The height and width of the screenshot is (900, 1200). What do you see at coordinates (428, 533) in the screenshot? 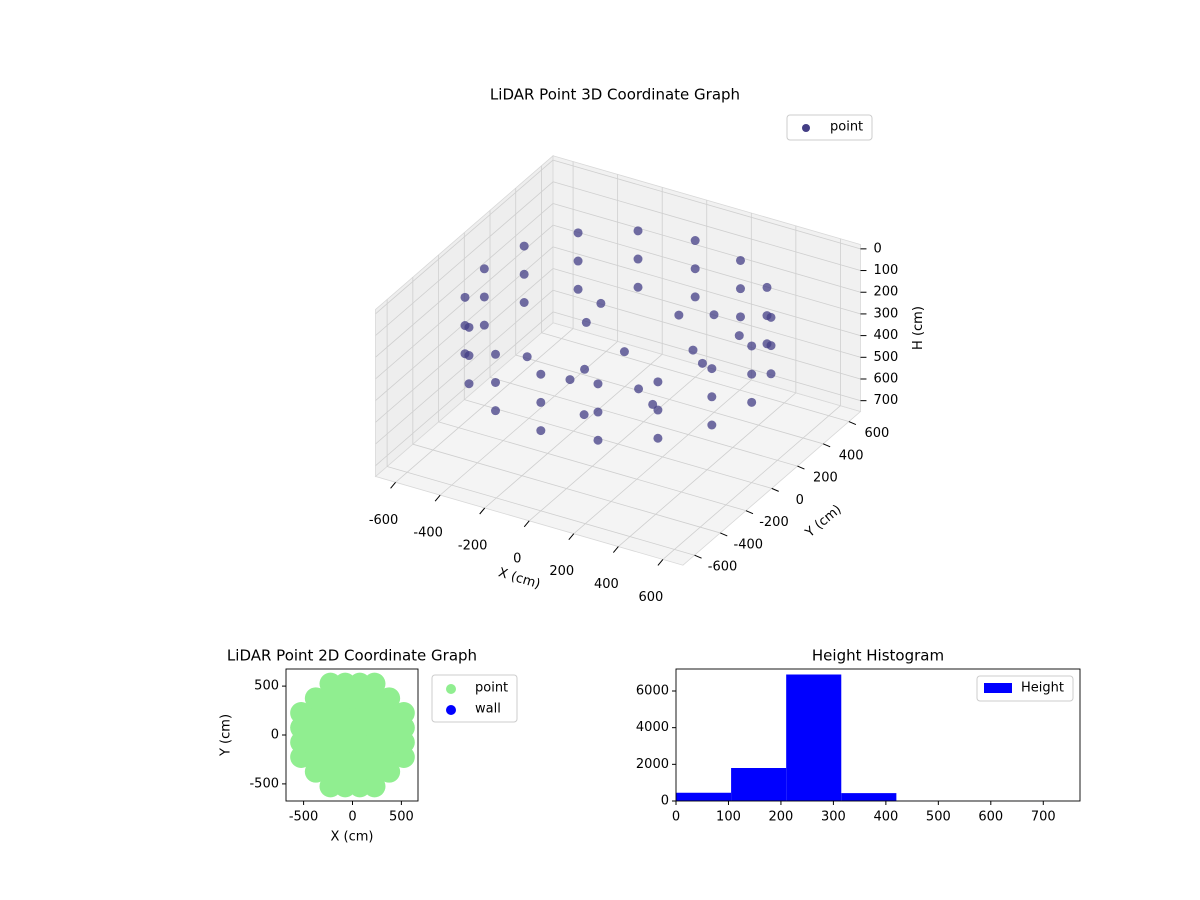
I see `x-tick-label: -400` at bounding box center [428, 533].